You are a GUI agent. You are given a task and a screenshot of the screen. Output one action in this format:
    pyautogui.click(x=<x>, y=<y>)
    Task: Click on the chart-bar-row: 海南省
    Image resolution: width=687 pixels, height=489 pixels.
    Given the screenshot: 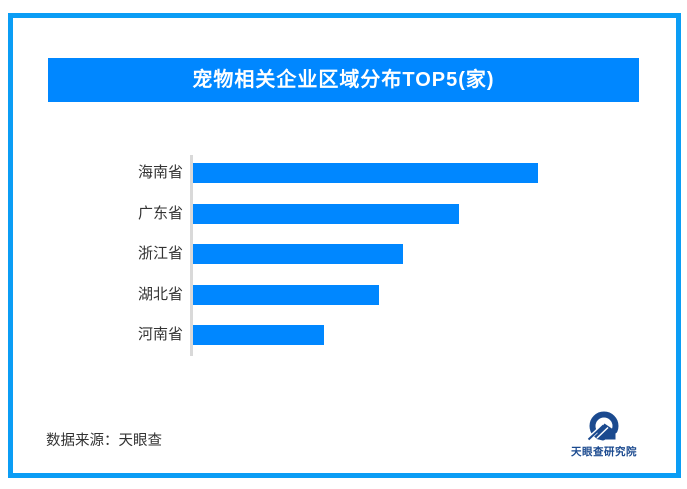 What is the action you would take?
    pyautogui.click(x=343, y=173)
    